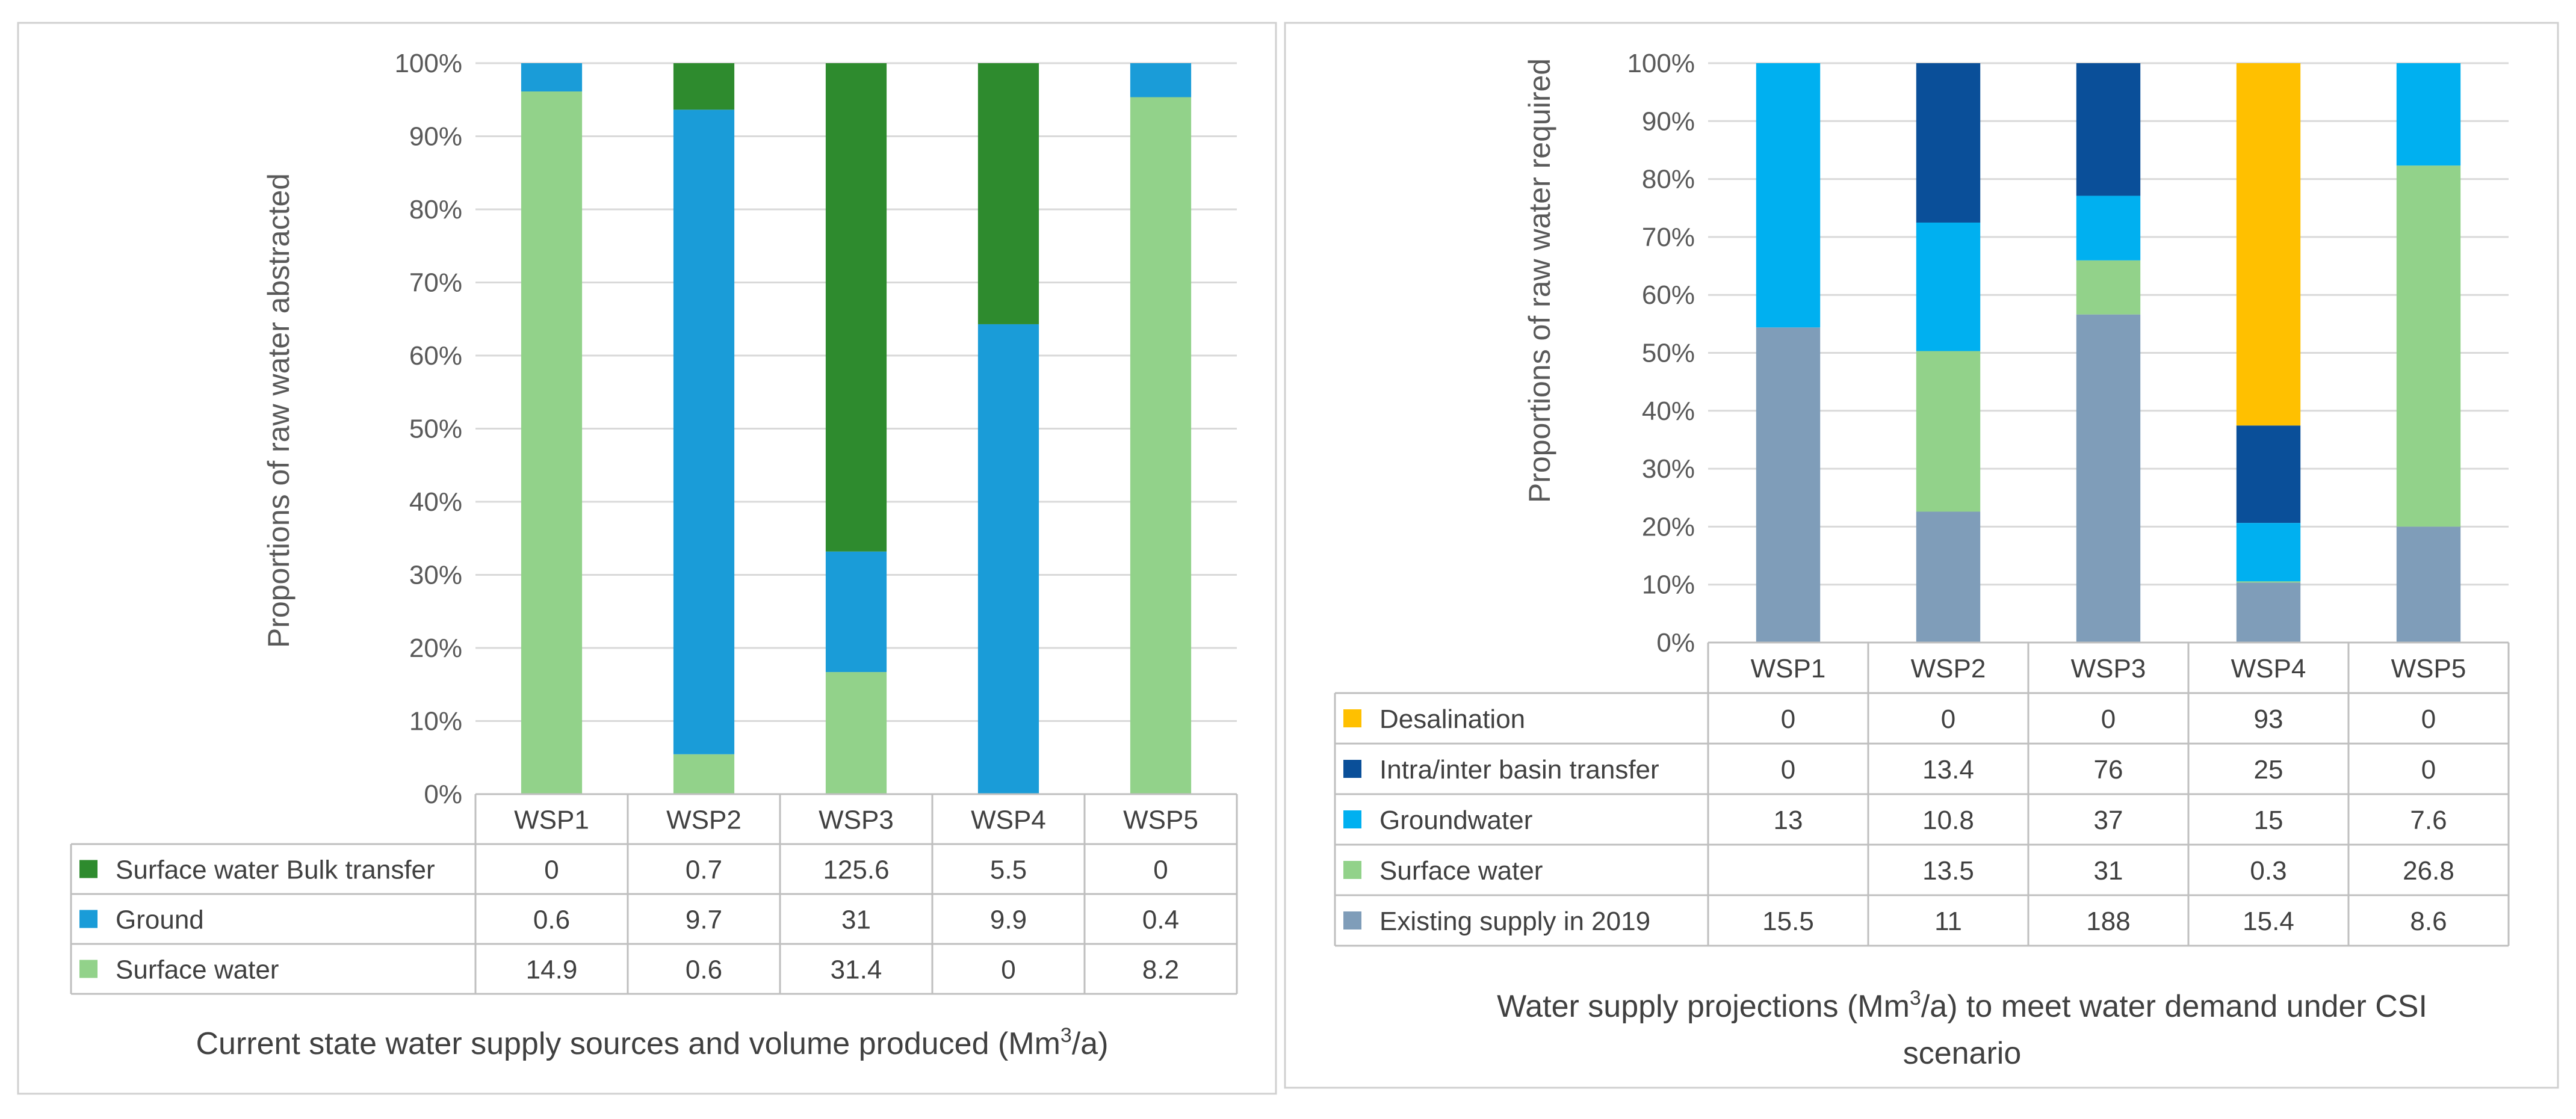  I want to click on category-label: WSP5, so click(2429, 668).